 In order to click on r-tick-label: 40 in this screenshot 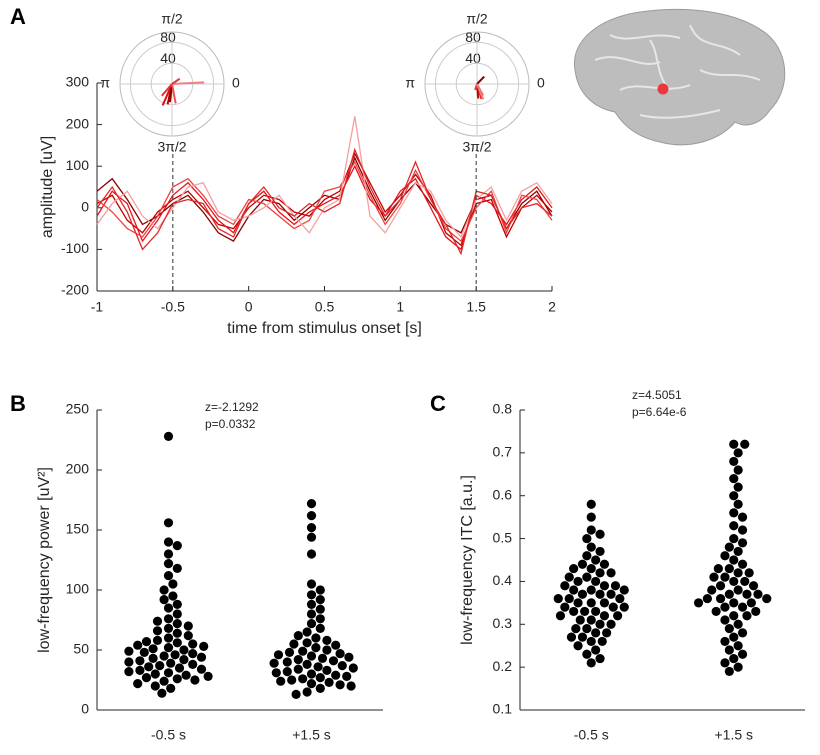, I will do `click(473, 58)`.